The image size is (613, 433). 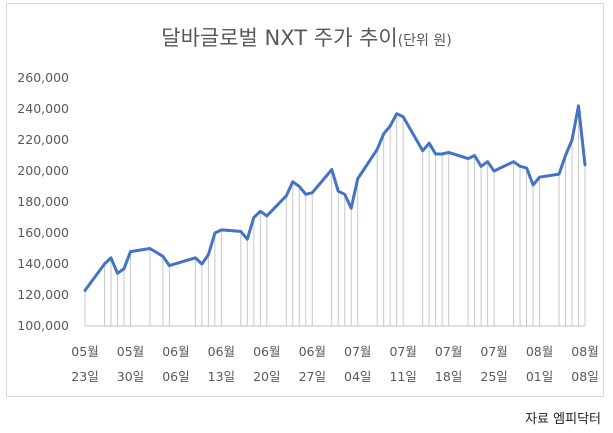 I want to click on y-tick-label: 220,000, so click(x=43, y=139).